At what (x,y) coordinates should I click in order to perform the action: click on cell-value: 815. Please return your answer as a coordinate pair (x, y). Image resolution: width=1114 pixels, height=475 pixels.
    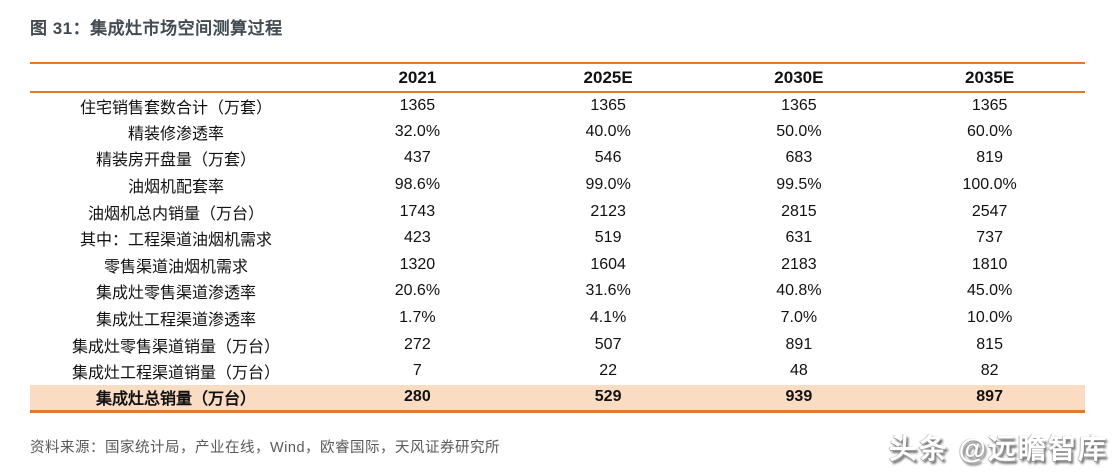
    Looking at the image, I should click on (989, 344).